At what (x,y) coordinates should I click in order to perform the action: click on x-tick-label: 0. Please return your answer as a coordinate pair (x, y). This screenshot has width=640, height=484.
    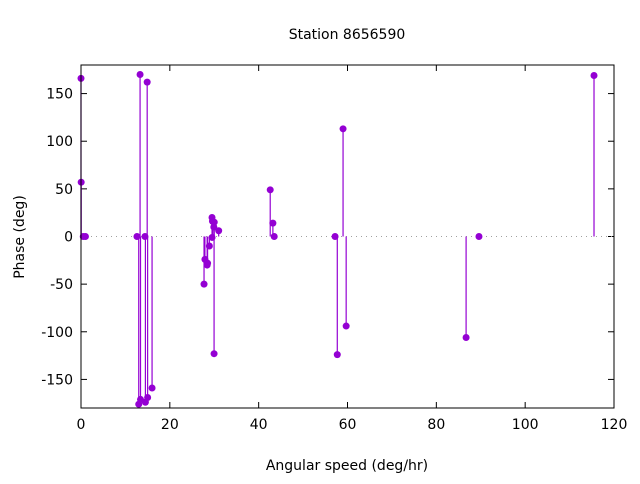
    Looking at the image, I should click on (81, 425).